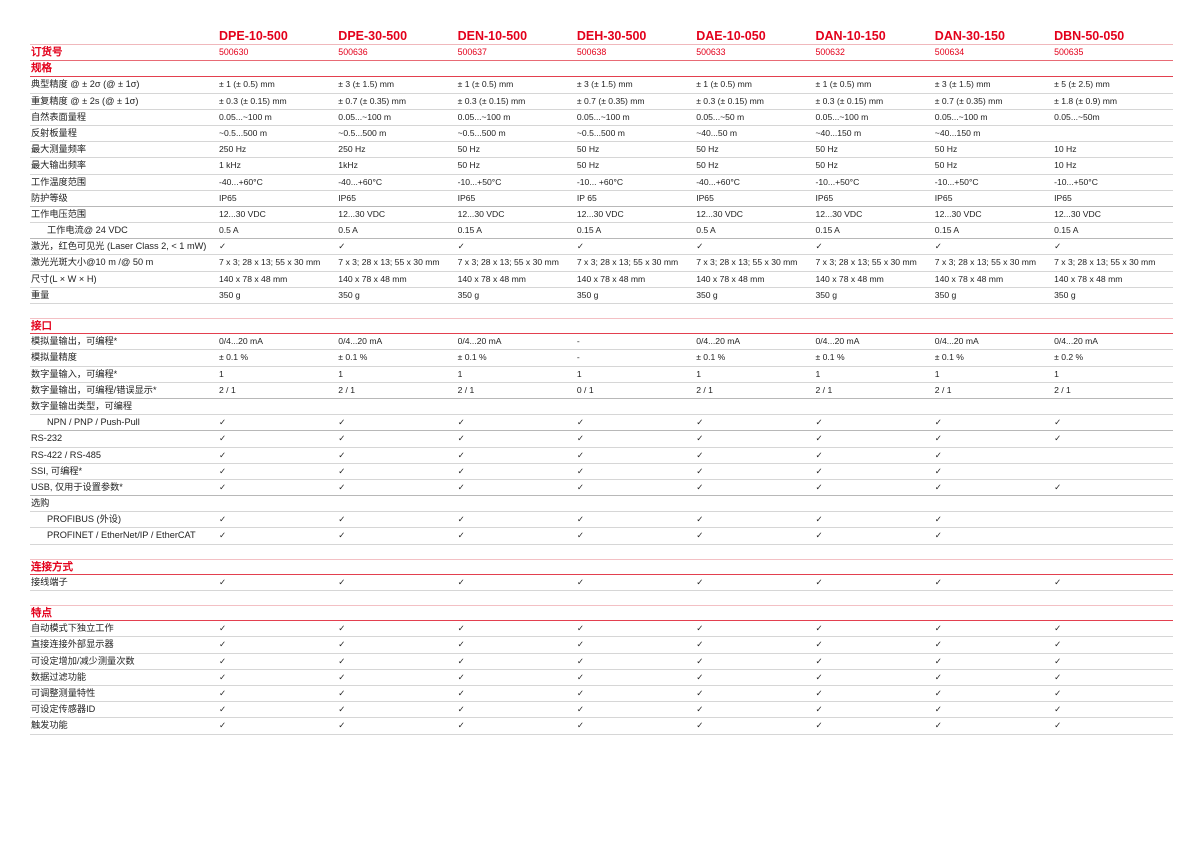  Describe the element at coordinates (72, 628) in the screenshot. I see `row-label: 自动模式下独立工作` at that location.